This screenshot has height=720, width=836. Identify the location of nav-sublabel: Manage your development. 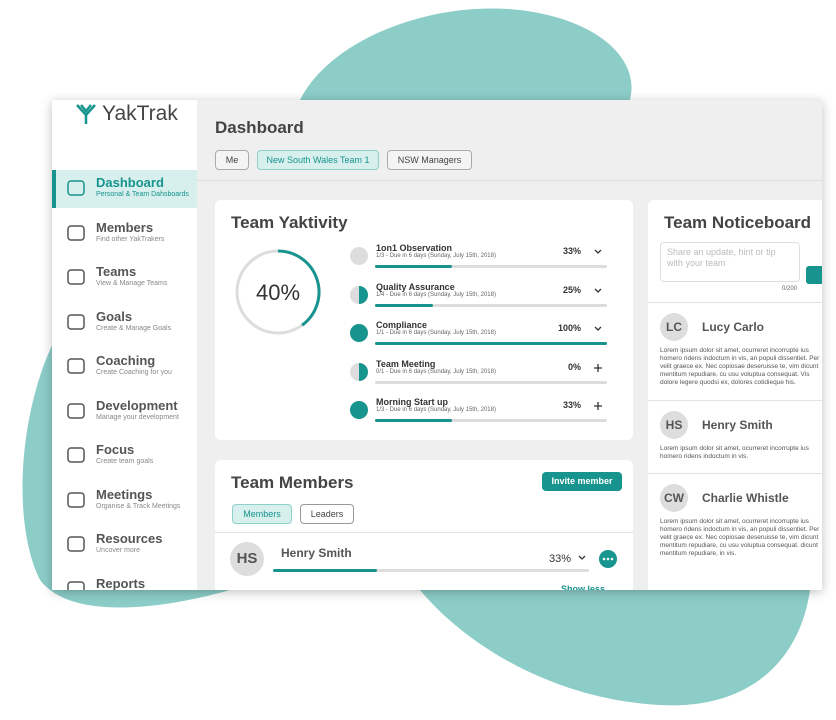
(137, 417).